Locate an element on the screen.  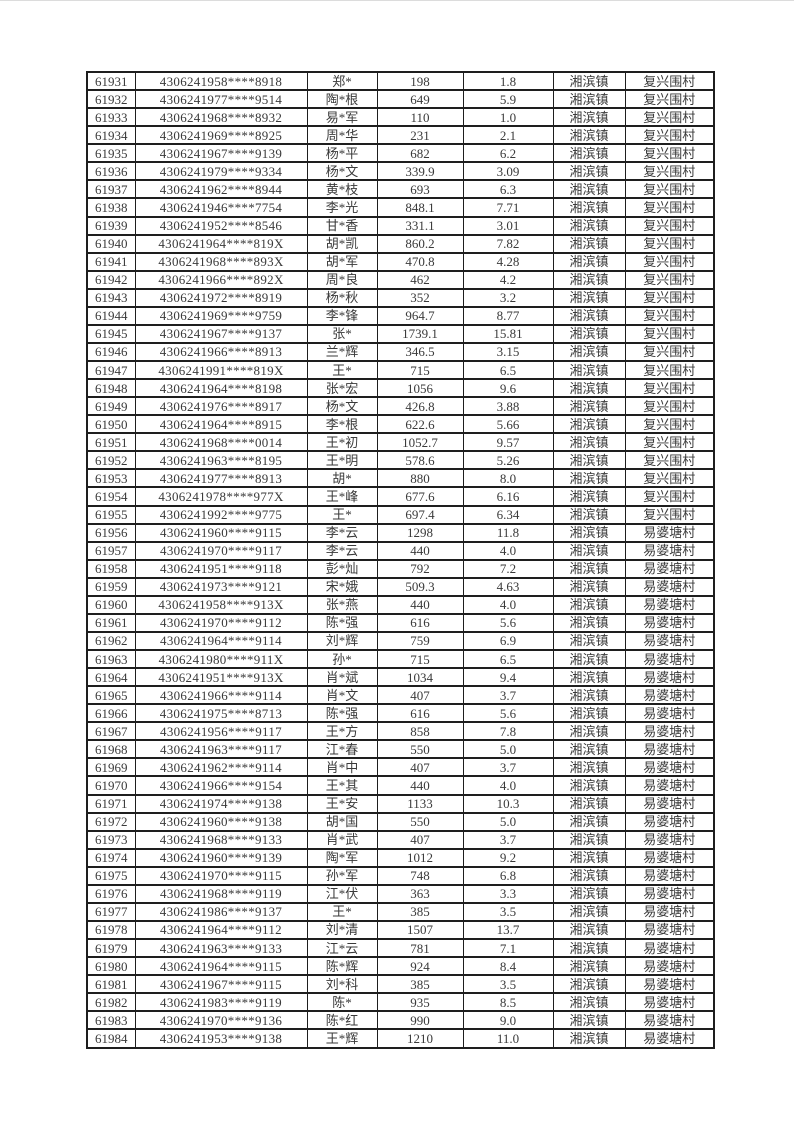
table-row: 61982 4306241983****9119 陈* 935 8.5 湘滨镇 易婆塘村 is located at coordinates (400, 1002).